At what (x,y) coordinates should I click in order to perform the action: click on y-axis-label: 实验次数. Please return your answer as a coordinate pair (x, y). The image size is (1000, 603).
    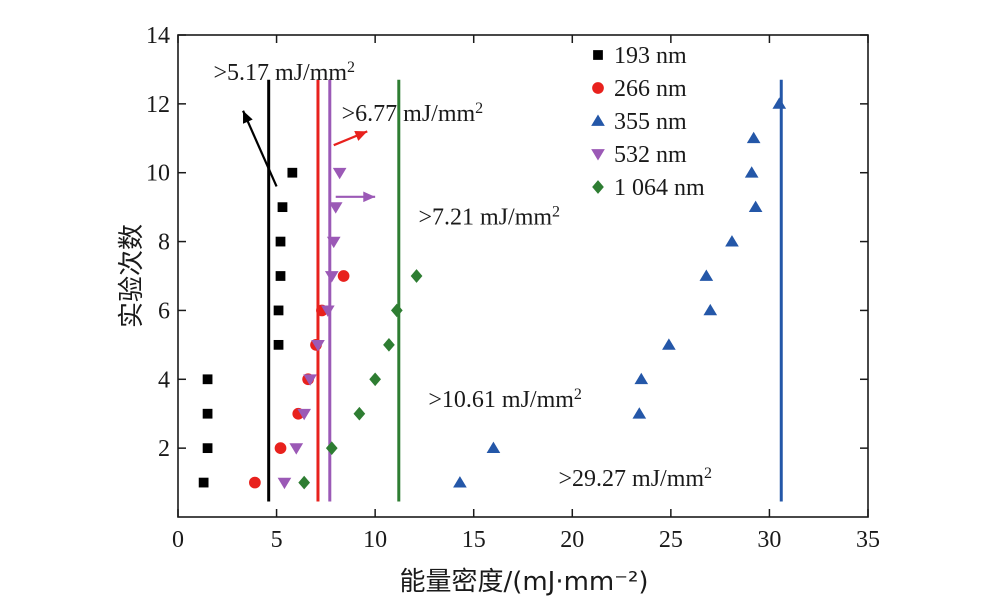
    Looking at the image, I should click on (132, 276).